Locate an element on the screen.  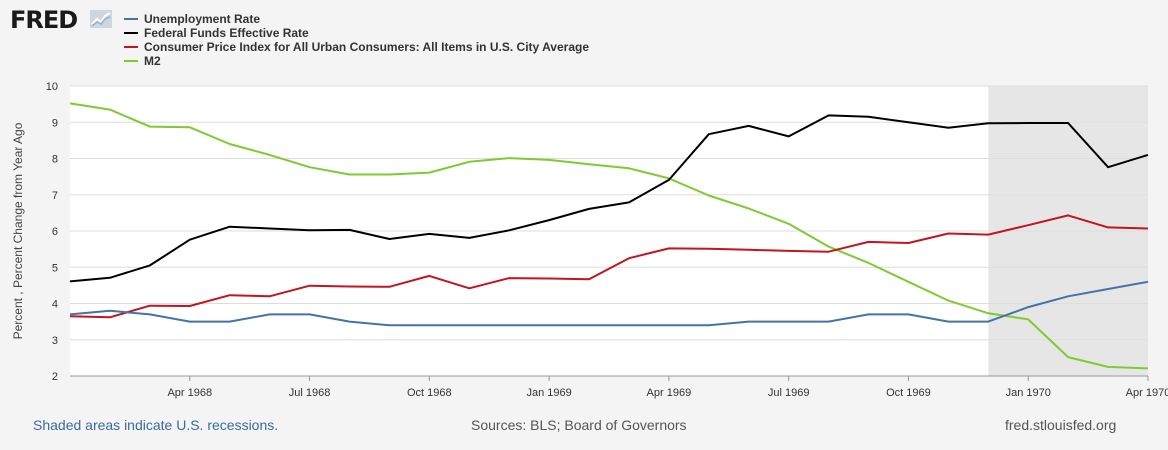
y-tick-label: 10 is located at coordinates (52, 87).